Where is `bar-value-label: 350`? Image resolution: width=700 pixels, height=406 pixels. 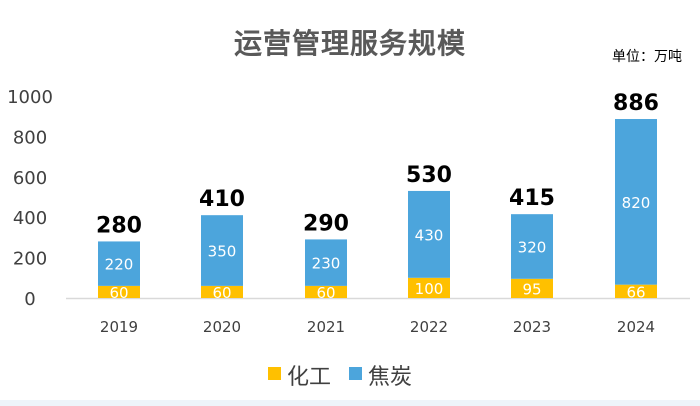
bar-value-label: 350 is located at coordinates (222, 252).